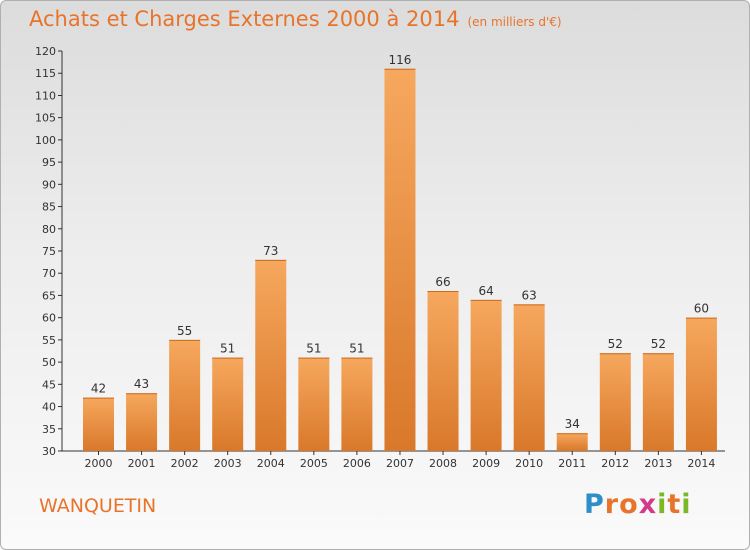  What do you see at coordinates (357, 463) in the screenshot?
I see `x-tick-label: 2006` at bounding box center [357, 463].